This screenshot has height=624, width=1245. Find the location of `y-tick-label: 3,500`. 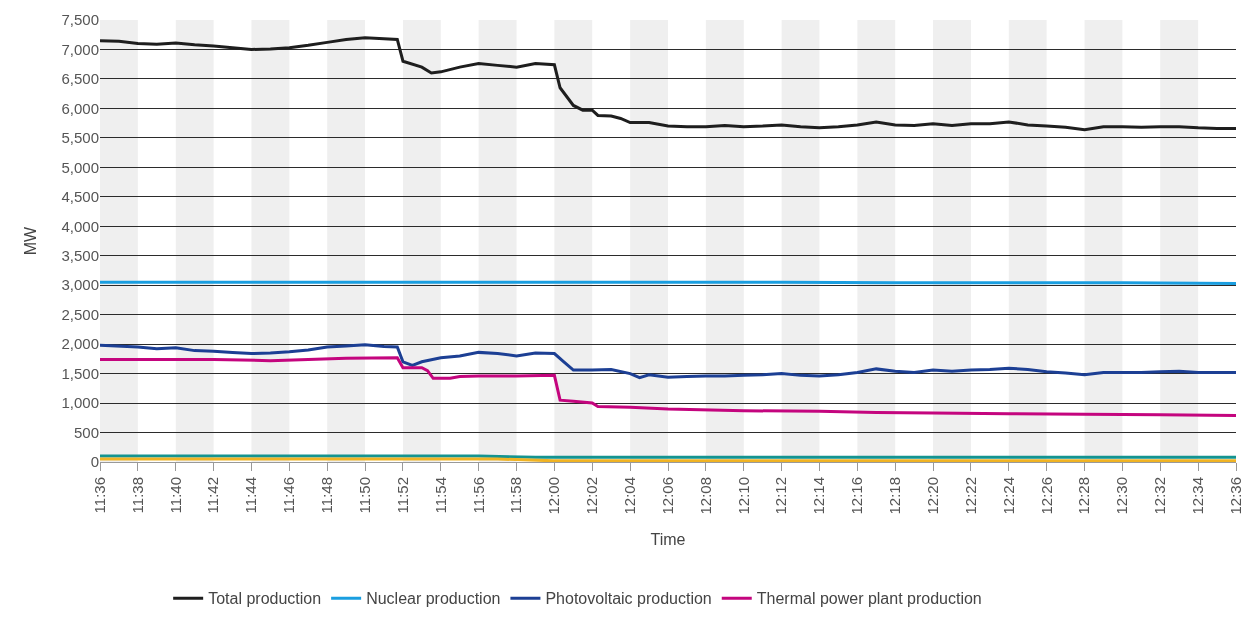

y-tick-label: 3,500 is located at coordinates (80, 255).